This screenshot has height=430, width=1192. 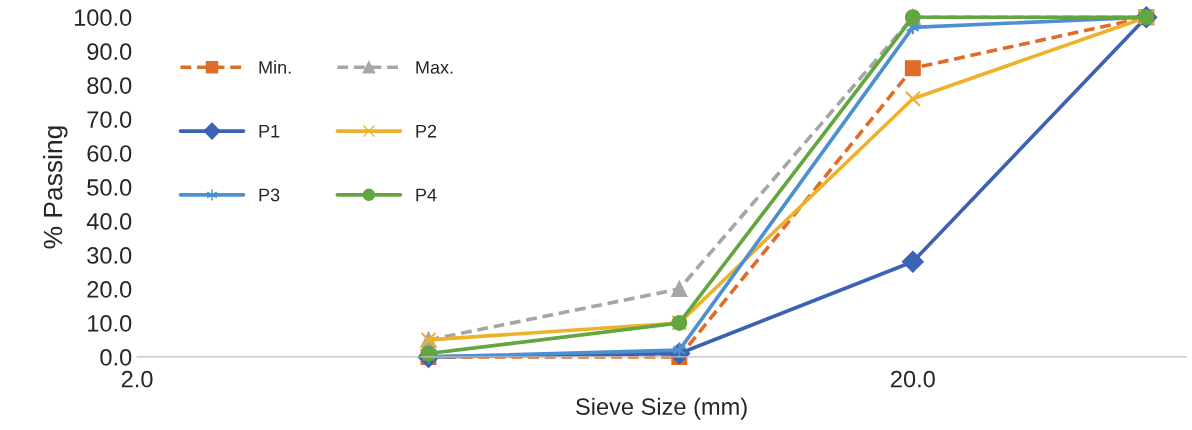 What do you see at coordinates (109, 221) in the screenshot?
I see `y-tick-label: 40.0` at bounding box center [109, 221].